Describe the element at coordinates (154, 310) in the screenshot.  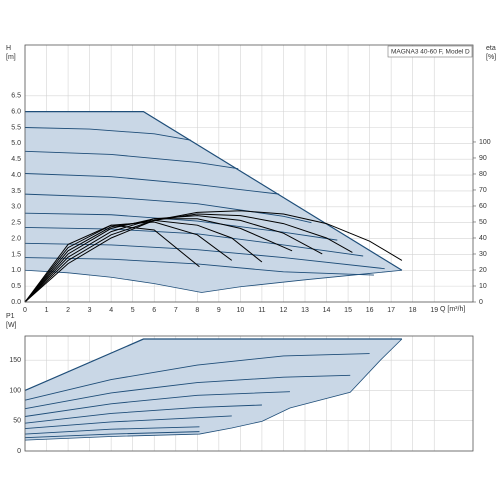
I see `x-tick-label: 6` at that location.